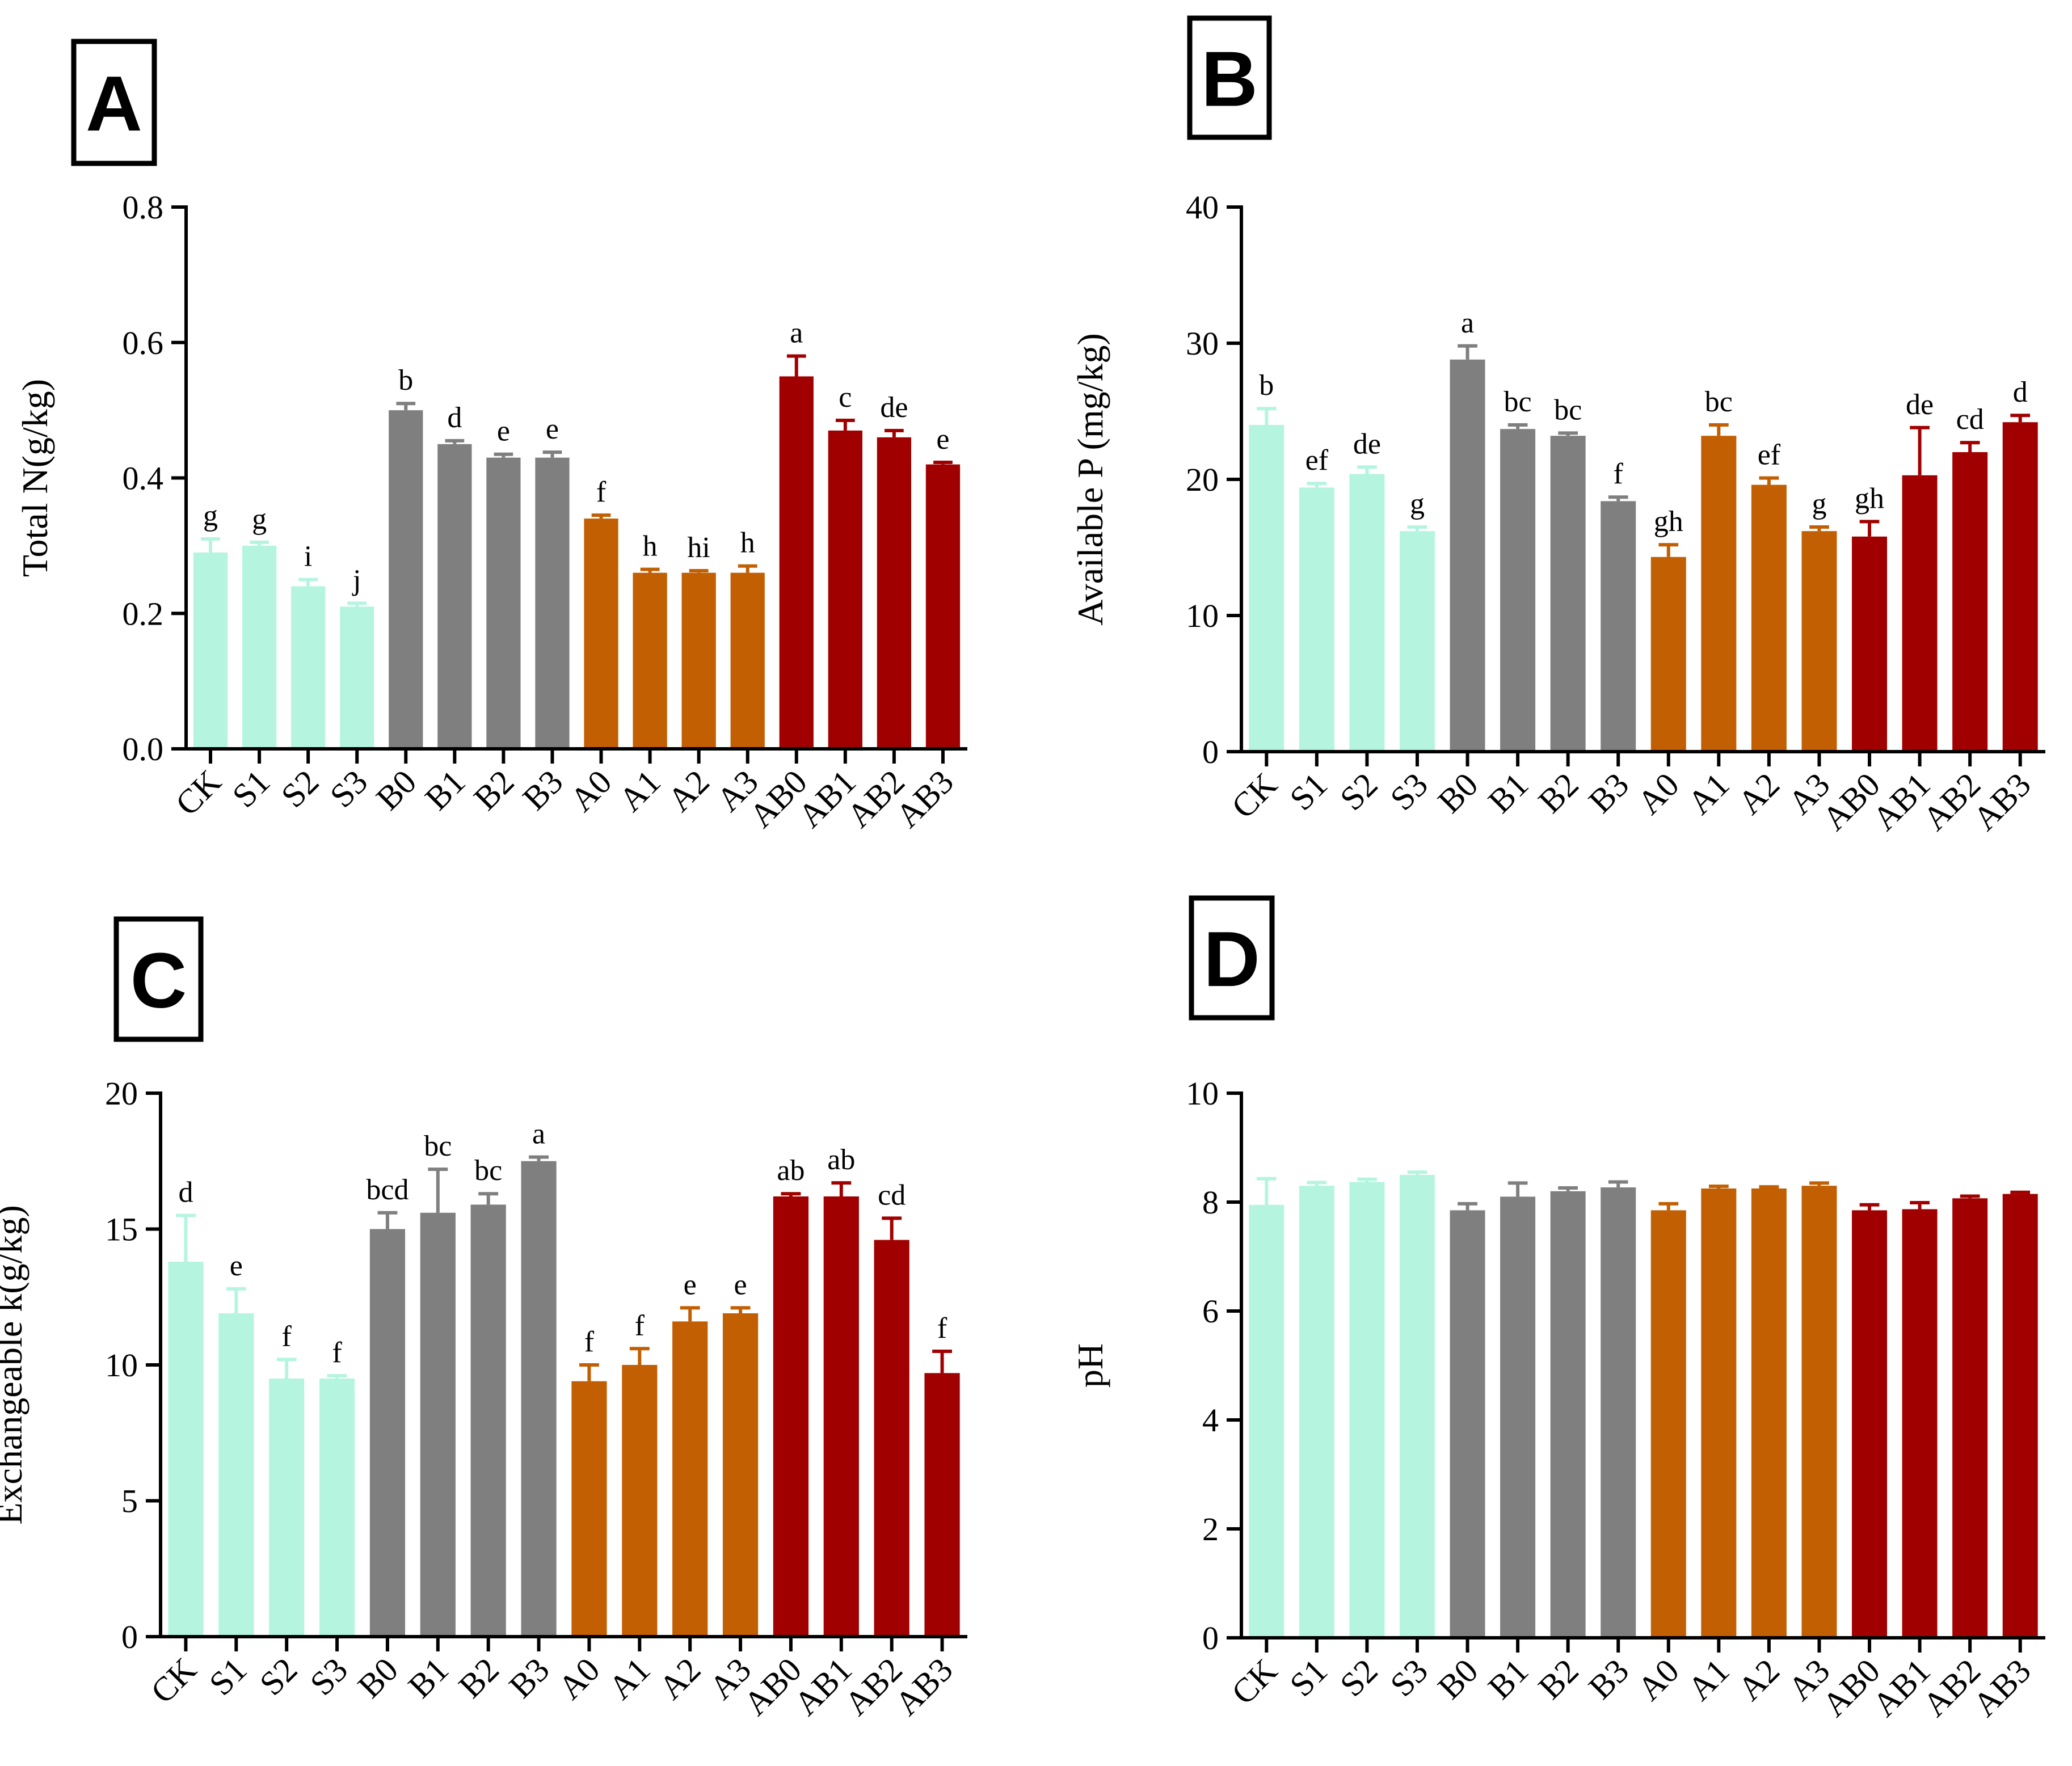 The width and height of the screenshot is (2072, 1766). I want to click on significance-letter: j, so click(356, 580).